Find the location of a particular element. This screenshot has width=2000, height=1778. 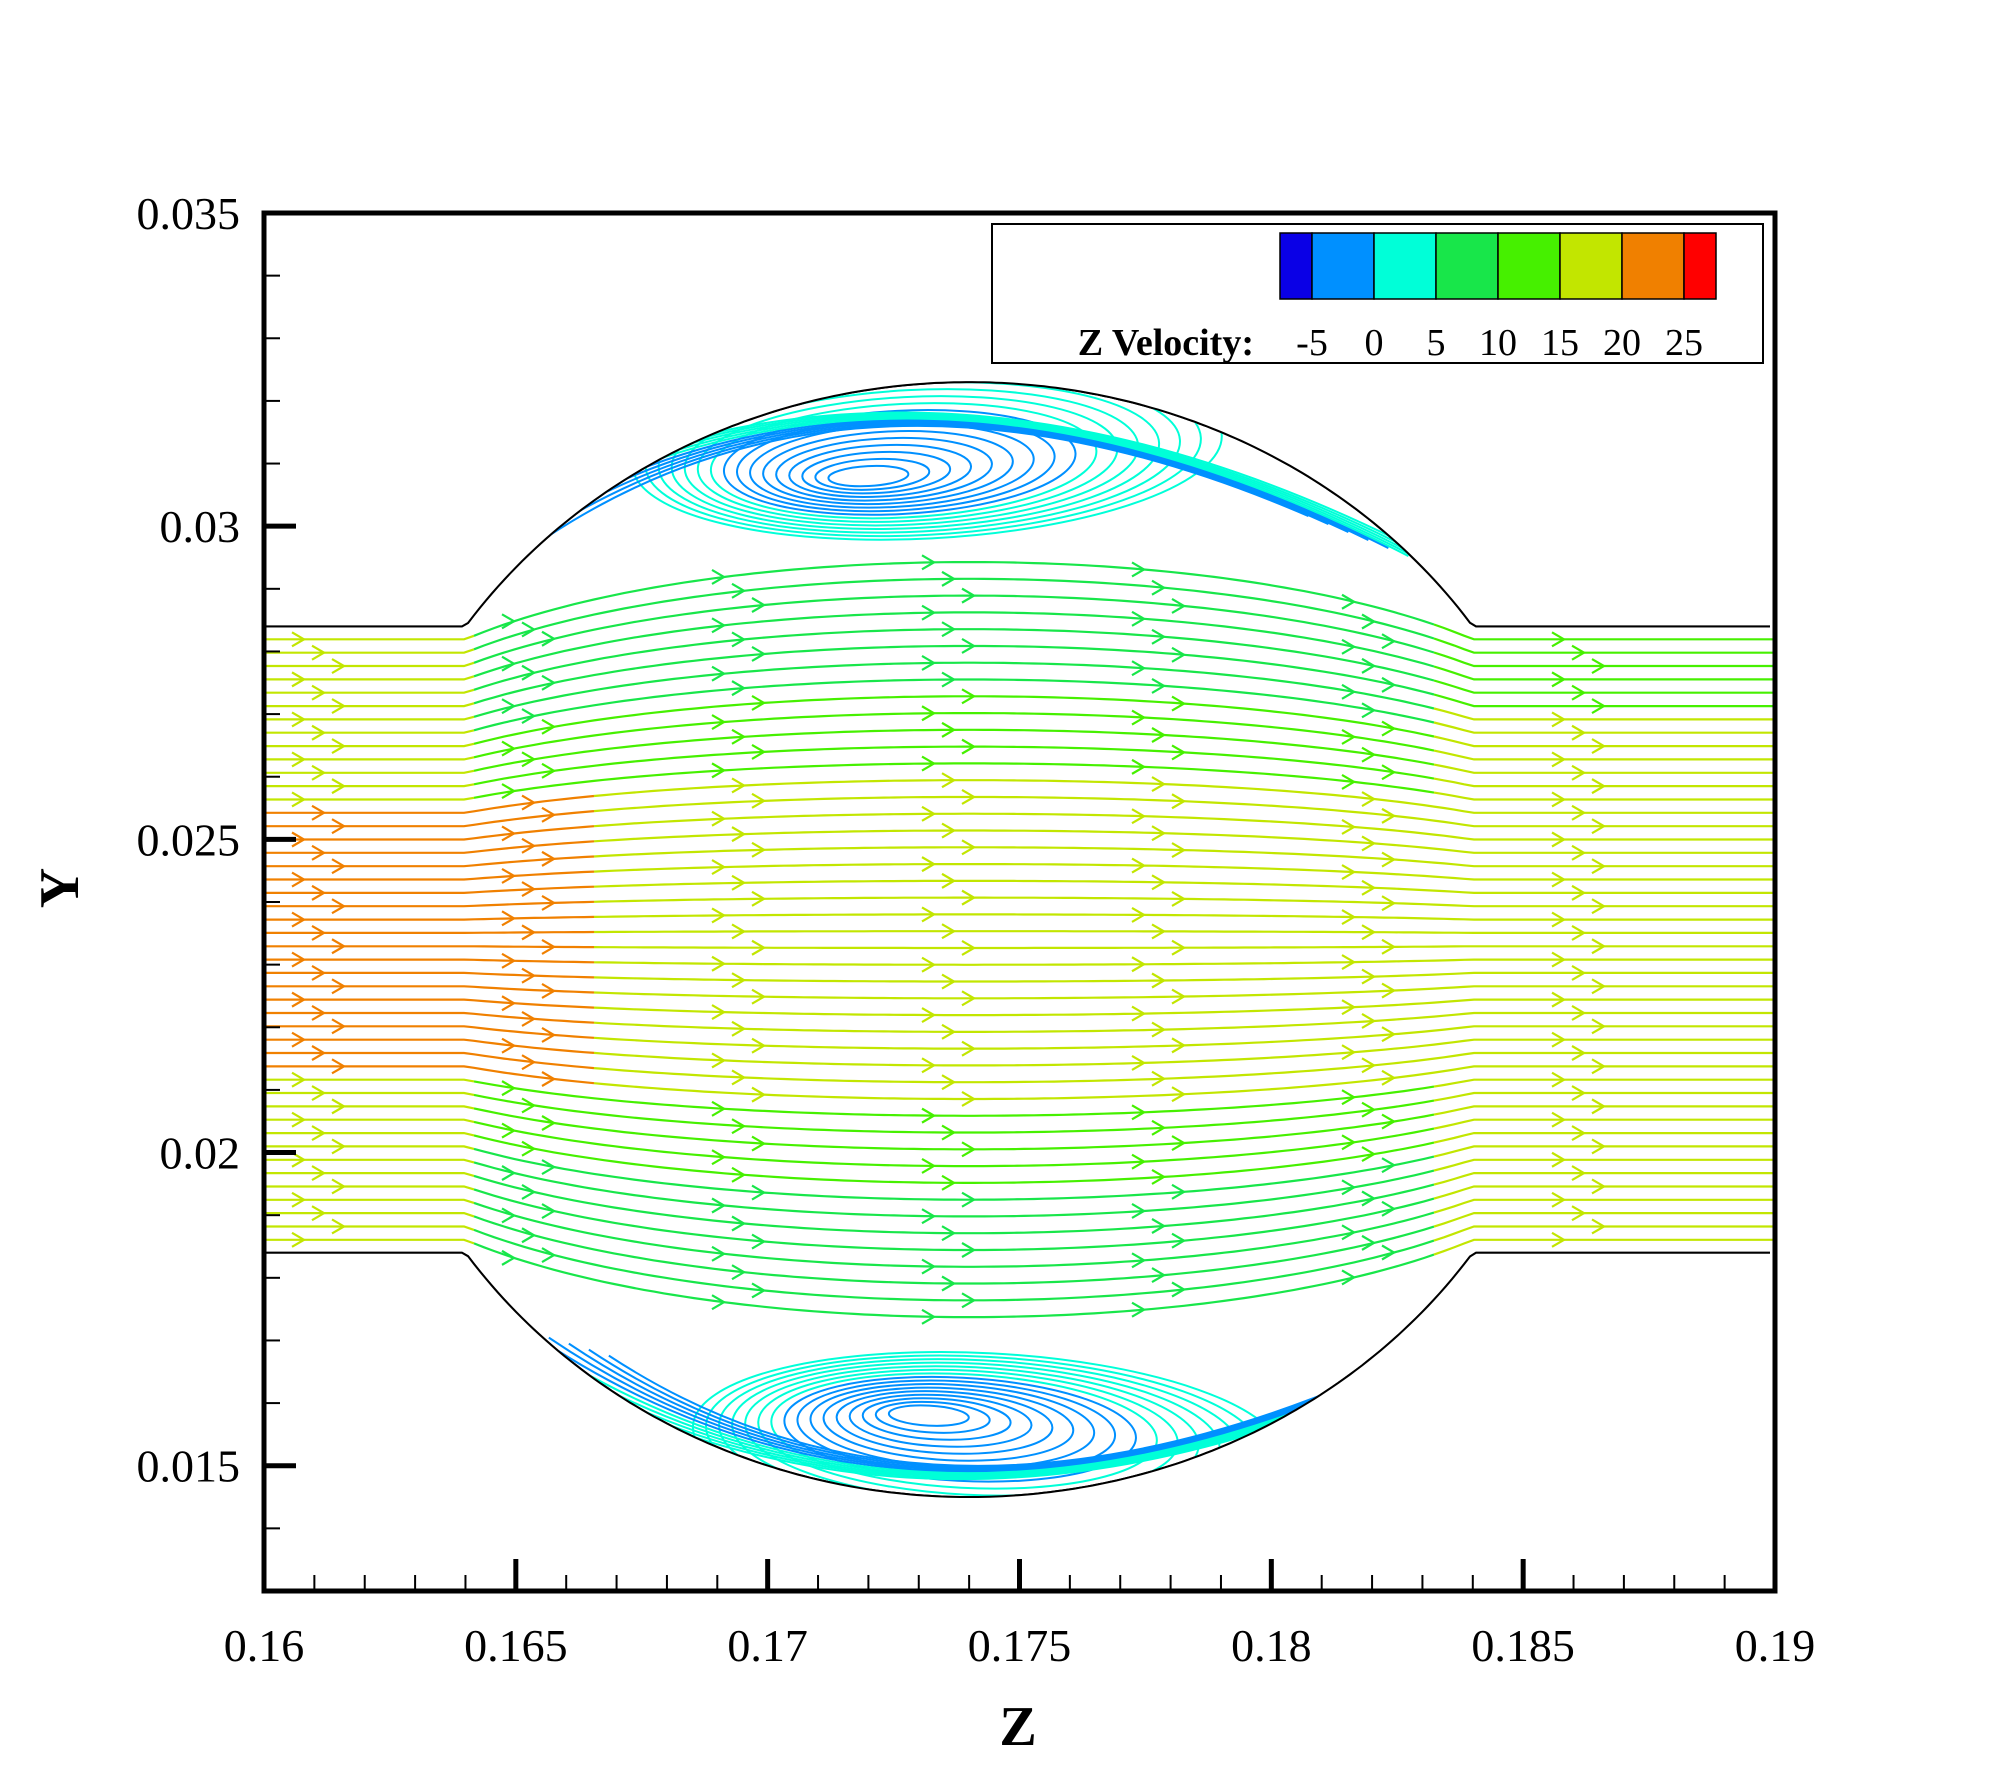

y-tick-label: 0.035 is located at coordinates (189, 213).